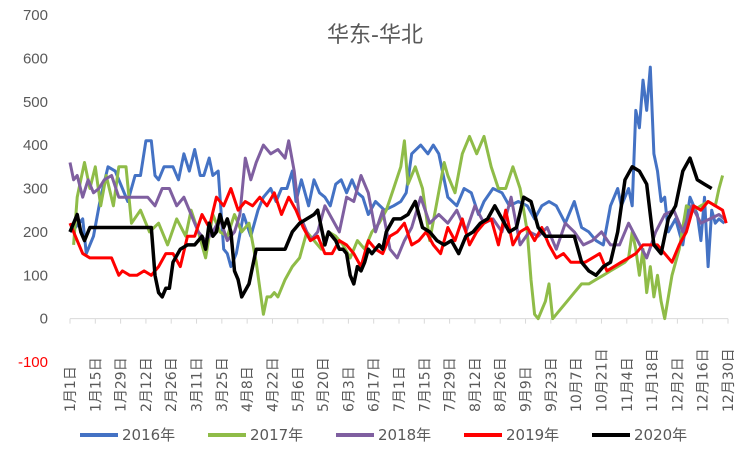 The width and height of the screenshot is (750, 450). Describe the element at coordinates (375, 35) in the screenshot. I see `chart-title: 华东-华北` at that location.